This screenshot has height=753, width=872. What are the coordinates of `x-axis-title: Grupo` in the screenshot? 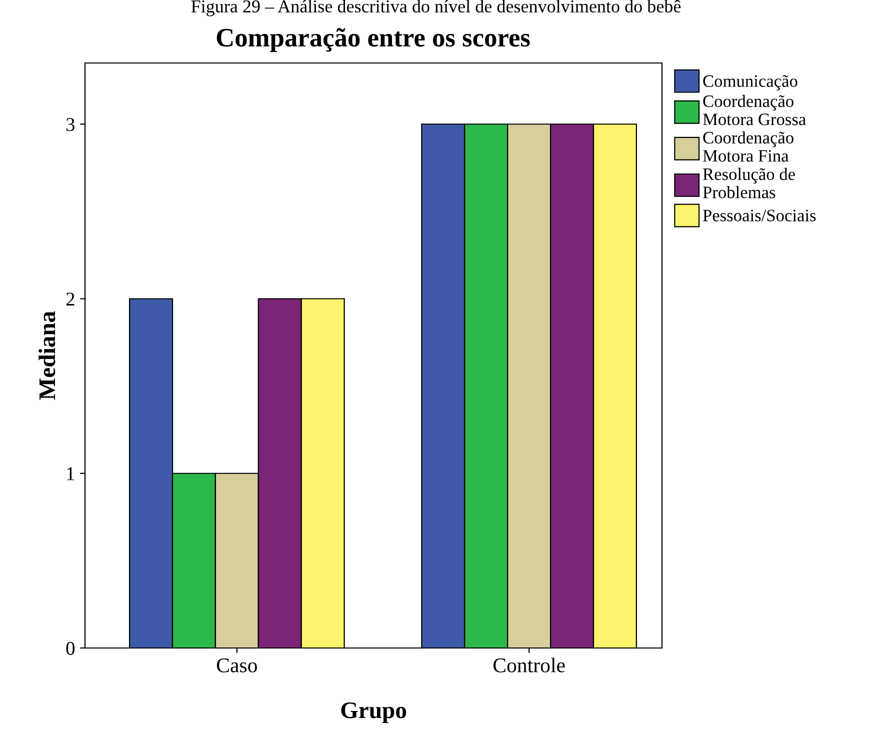 It's located at (373, 713).